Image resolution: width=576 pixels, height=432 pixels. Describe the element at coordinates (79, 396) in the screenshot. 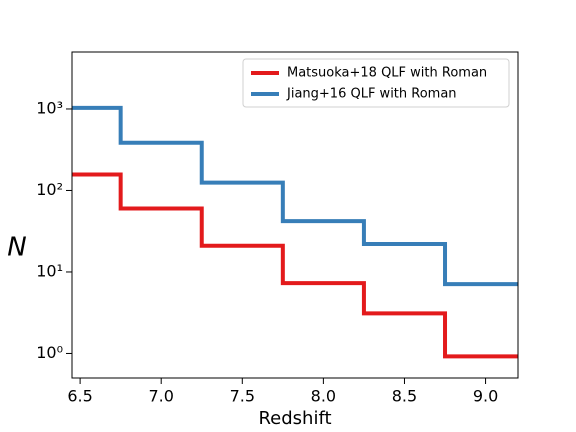

I see `x-tick-label: 6.5` at that location.